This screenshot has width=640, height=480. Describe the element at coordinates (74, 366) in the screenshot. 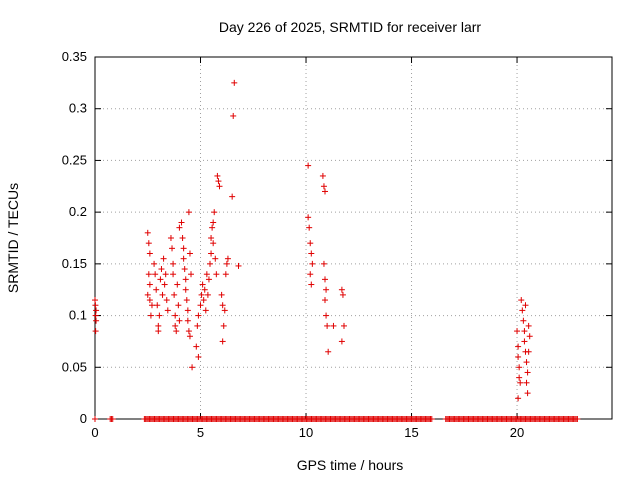

I see `y-tick-label: 0.05` at that location.